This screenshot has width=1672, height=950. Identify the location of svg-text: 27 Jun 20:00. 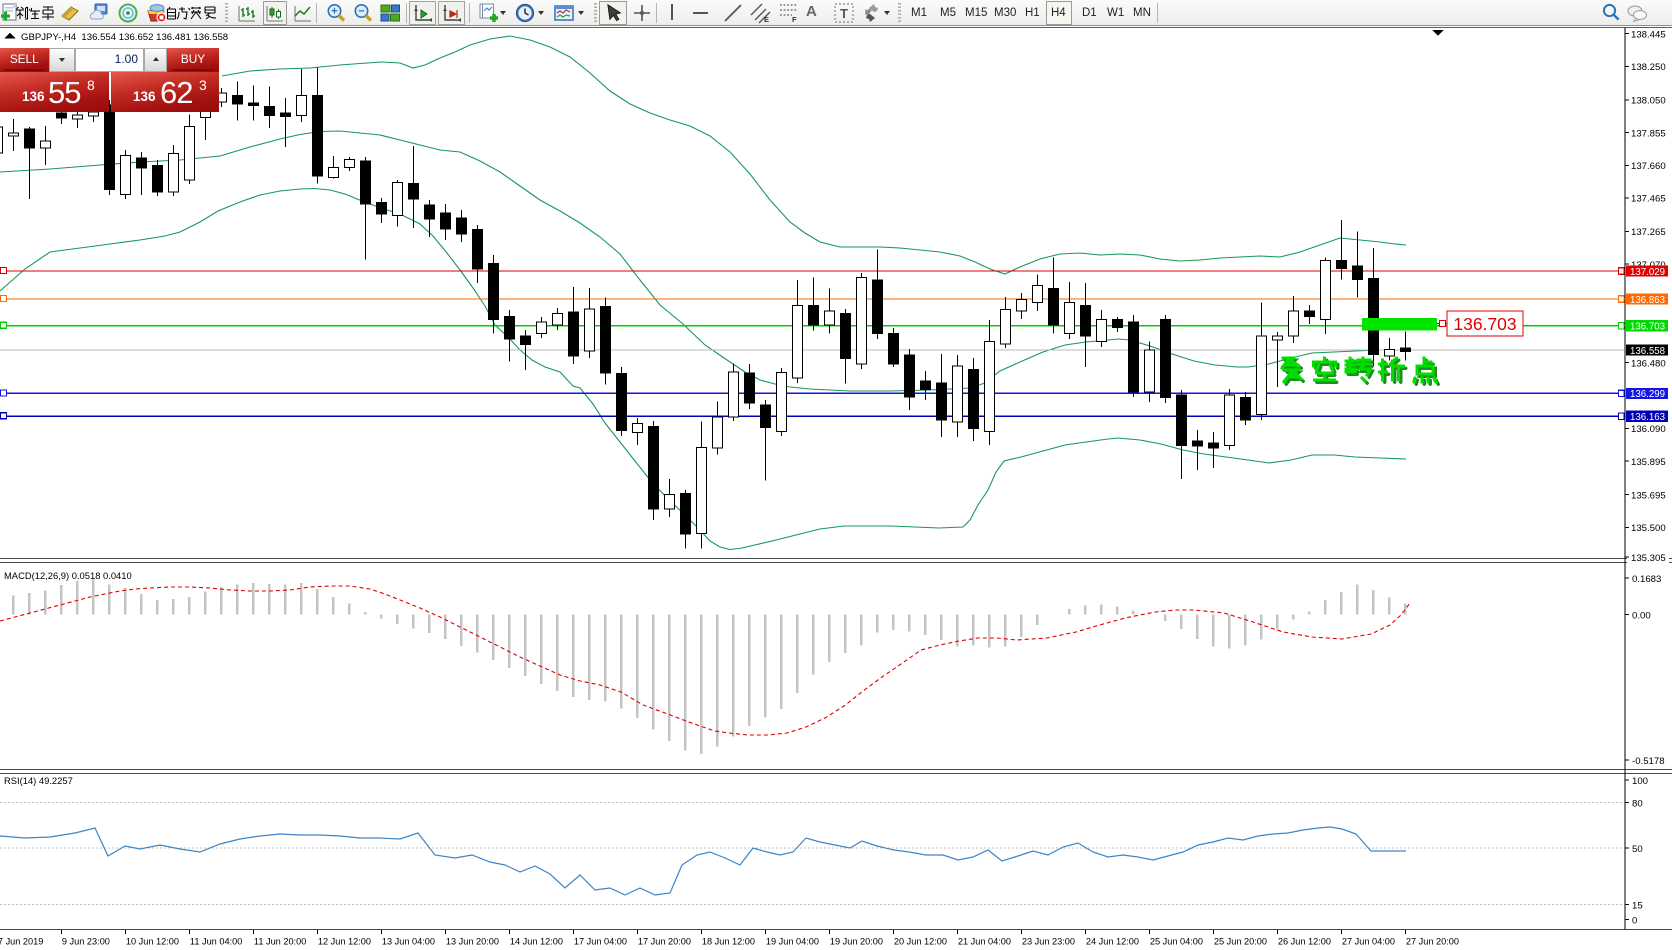
(1432, 942).